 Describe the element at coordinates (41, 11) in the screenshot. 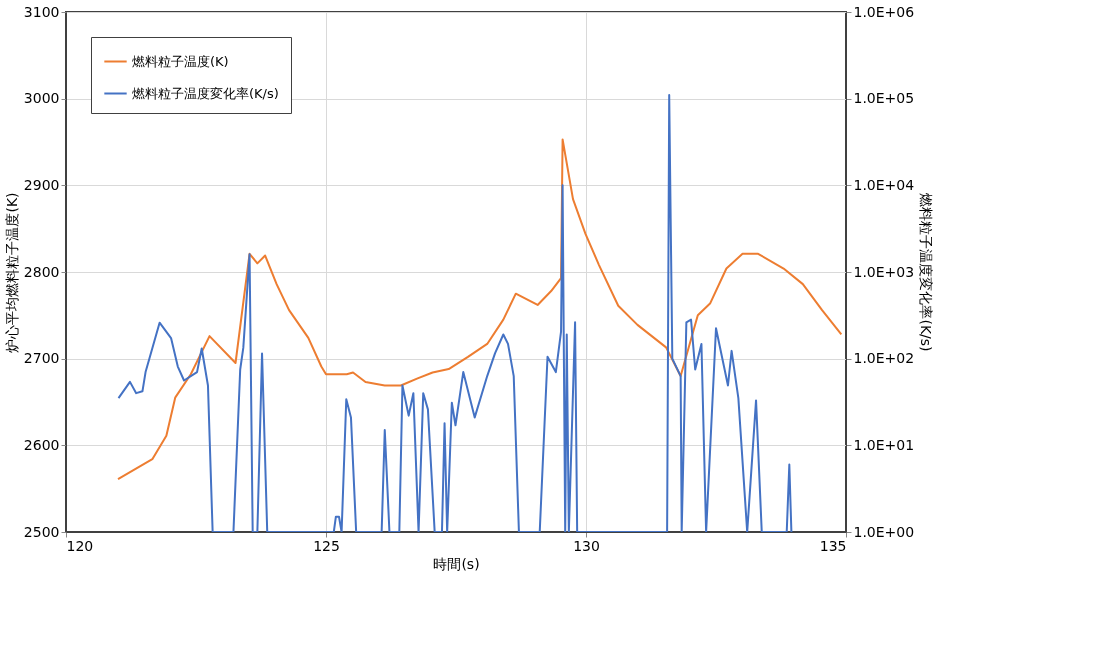

I see `y-tick-label: 3100` at that location.